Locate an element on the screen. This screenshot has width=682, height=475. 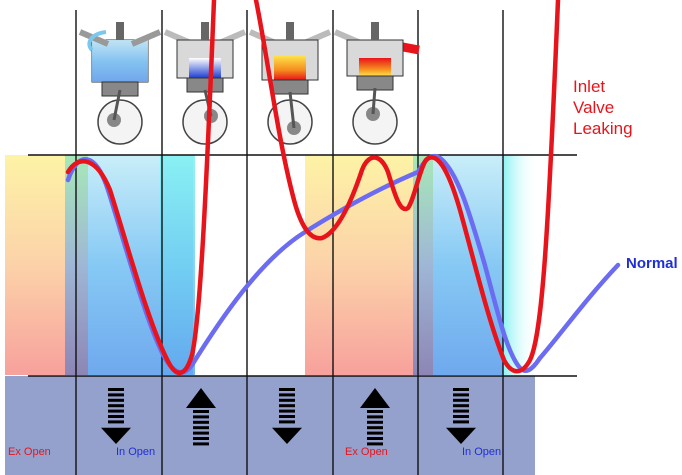
normal-trace-label: Normal is located at coordinates (652, 263).